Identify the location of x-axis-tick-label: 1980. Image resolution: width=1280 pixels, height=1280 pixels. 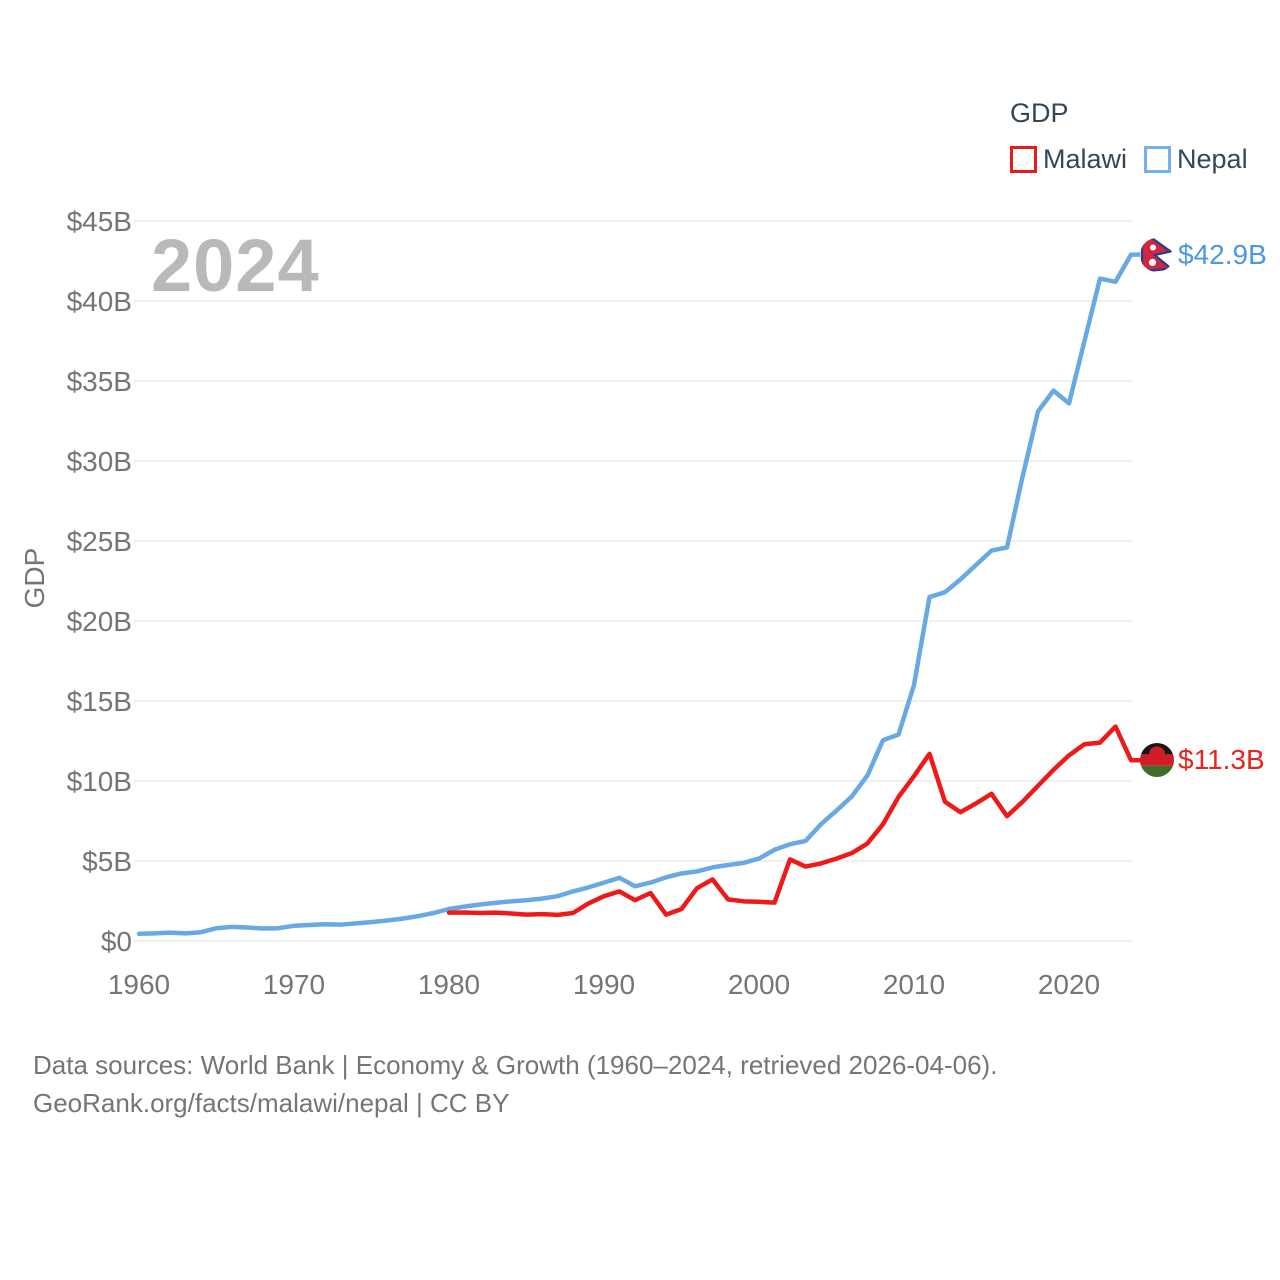
(449, 984).